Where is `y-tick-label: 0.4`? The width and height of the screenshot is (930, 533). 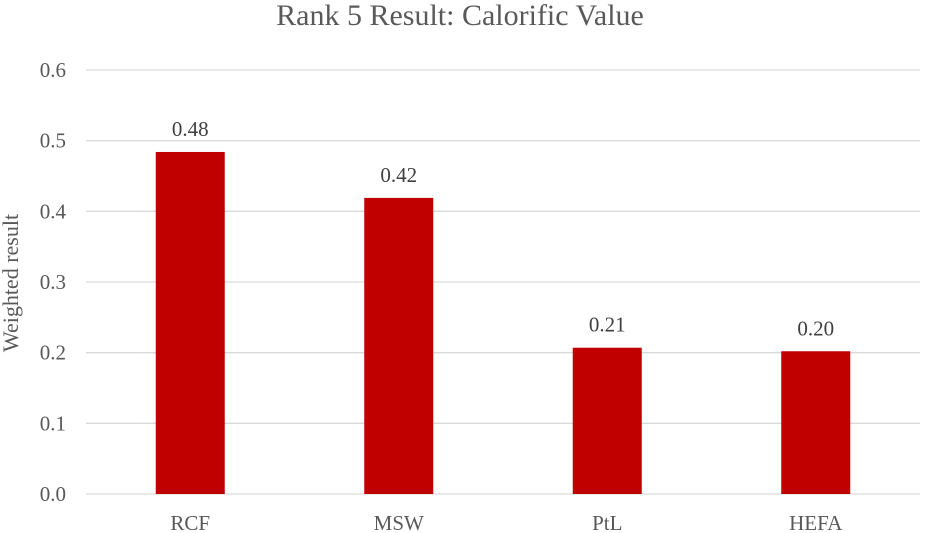
y-tick-label: 0.4 is located at coordinates (53, 211).